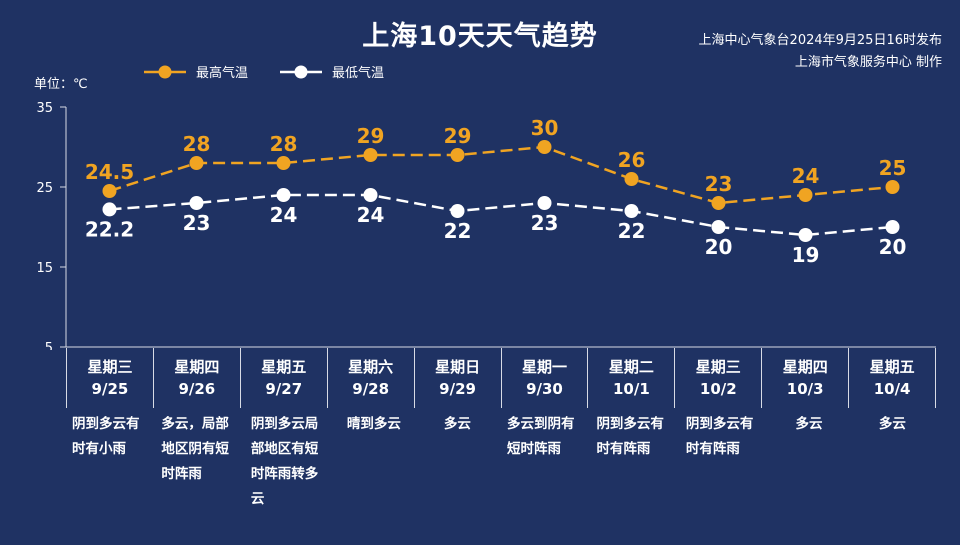  What do you see at coordinates (718, 389) in the screenshot?
I see `date-label: 10/2` at bounding box center [718, 389].